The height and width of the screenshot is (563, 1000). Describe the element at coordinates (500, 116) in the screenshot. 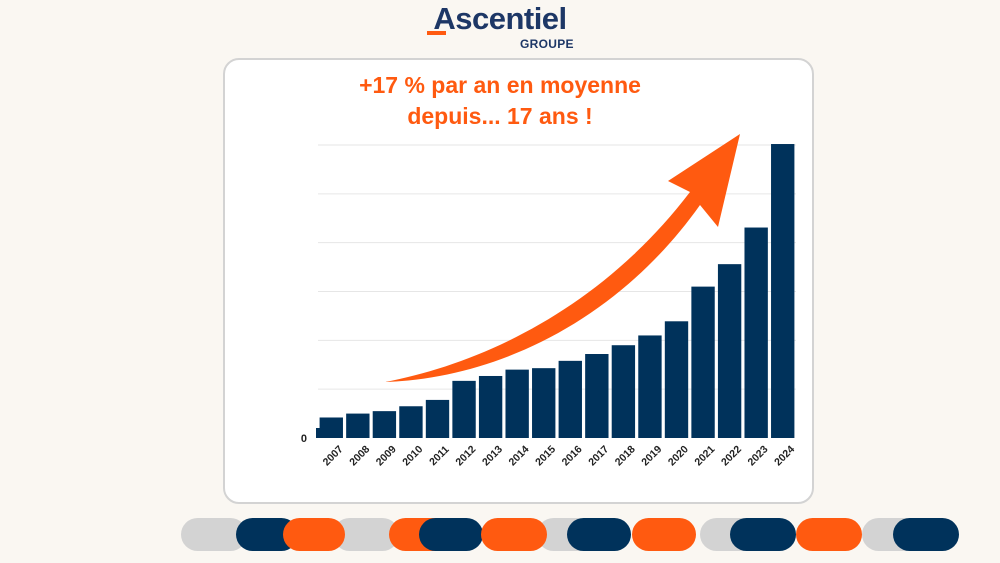

I see `headline-line-2: depuis... 17 ans !` at that location.